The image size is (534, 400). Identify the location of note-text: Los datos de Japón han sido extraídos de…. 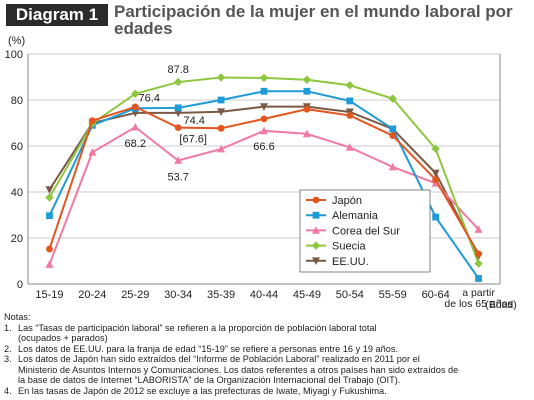
(238, 369).